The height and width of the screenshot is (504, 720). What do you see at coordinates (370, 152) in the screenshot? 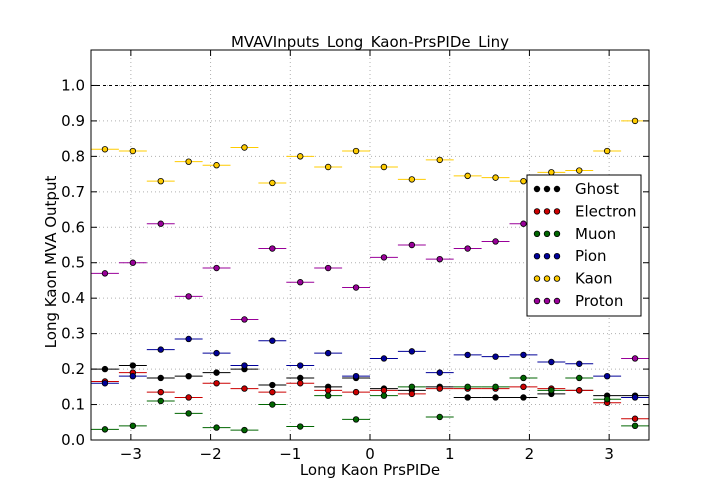
I see `series-kaon` at bounding box center [370, 152].